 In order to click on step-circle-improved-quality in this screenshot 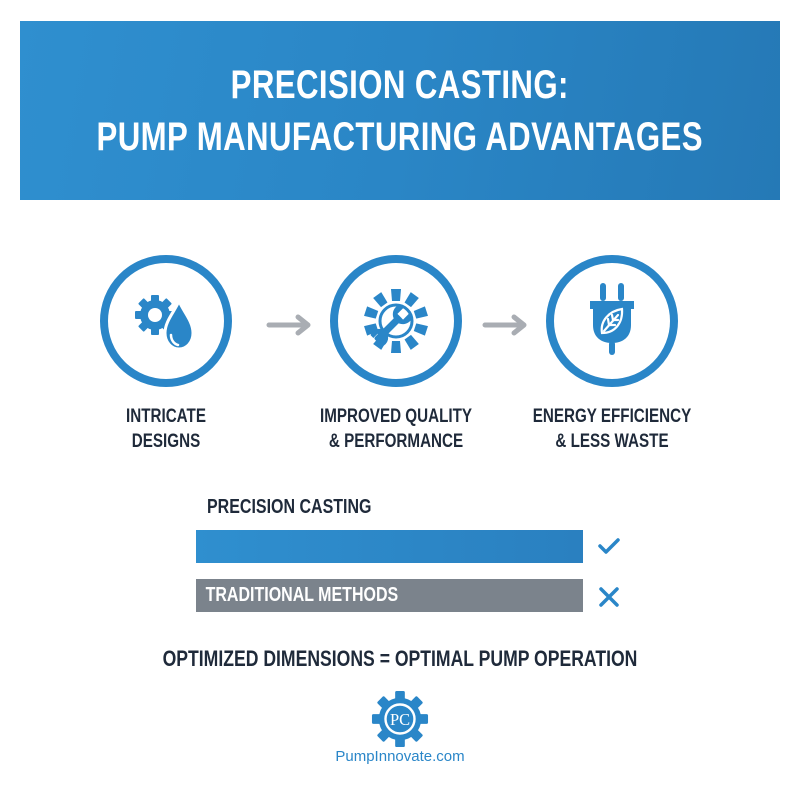, I will do `click(396, 321)`.